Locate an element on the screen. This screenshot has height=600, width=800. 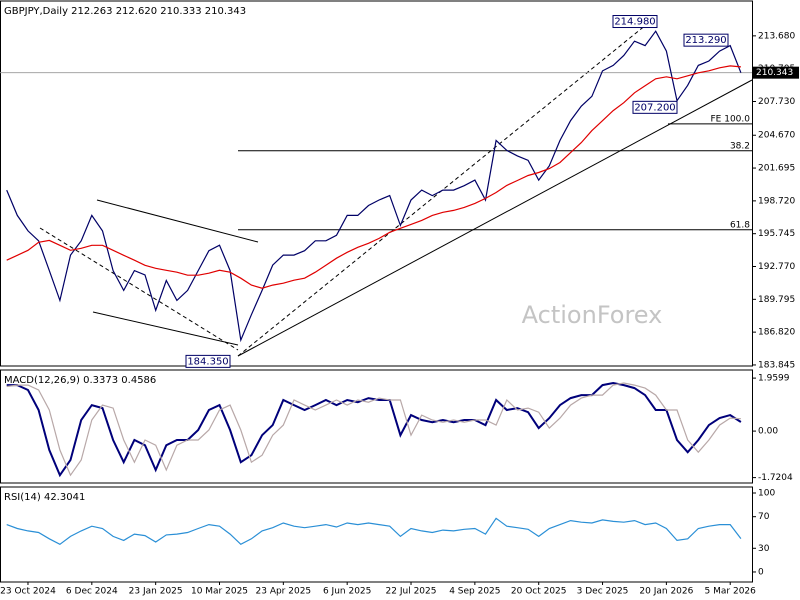
x-tick-label: 23 Jan 2025 is located at coordinates (156, 592).